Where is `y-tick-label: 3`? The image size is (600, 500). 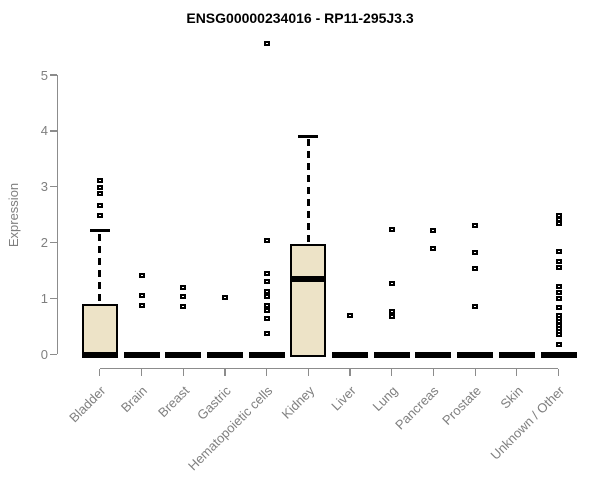
y-tick-label: 3 is located at coordinates (44, 187).